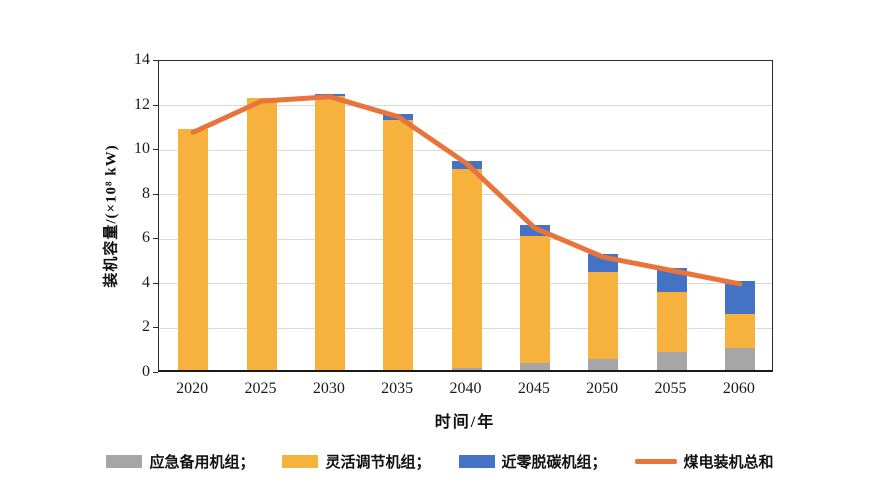  I want to click on near-zero-decarbonized-units-swatch, so click(476, 461).